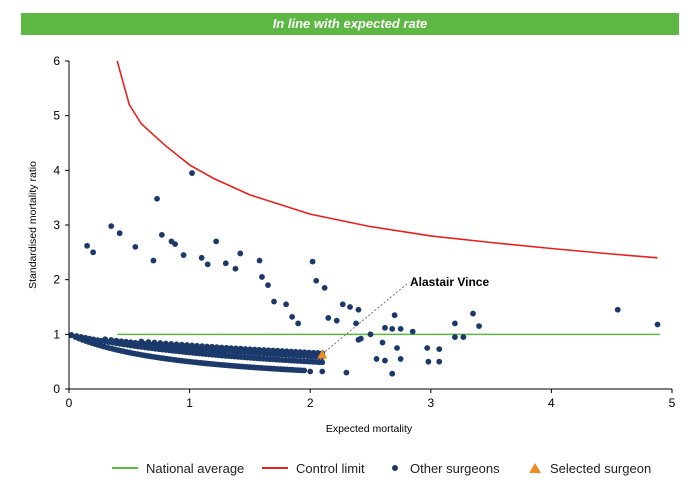  Describe the element at coordinates (455, 468) in the screenshot. I see `legend-label-other-surgeons: Other surgeons` at that location.